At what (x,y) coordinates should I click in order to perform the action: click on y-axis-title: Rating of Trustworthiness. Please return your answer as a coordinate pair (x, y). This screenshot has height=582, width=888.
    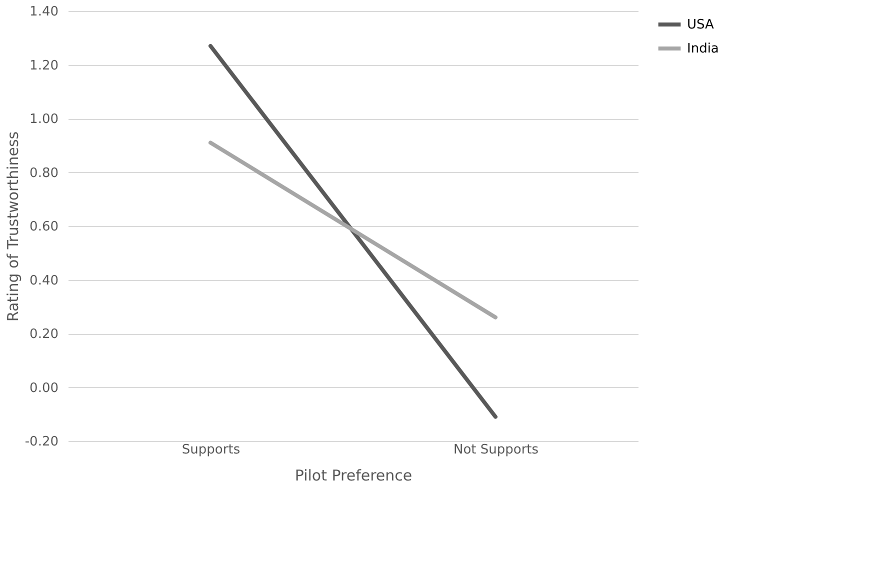
    Looking at the image, I should click on (13, 226).